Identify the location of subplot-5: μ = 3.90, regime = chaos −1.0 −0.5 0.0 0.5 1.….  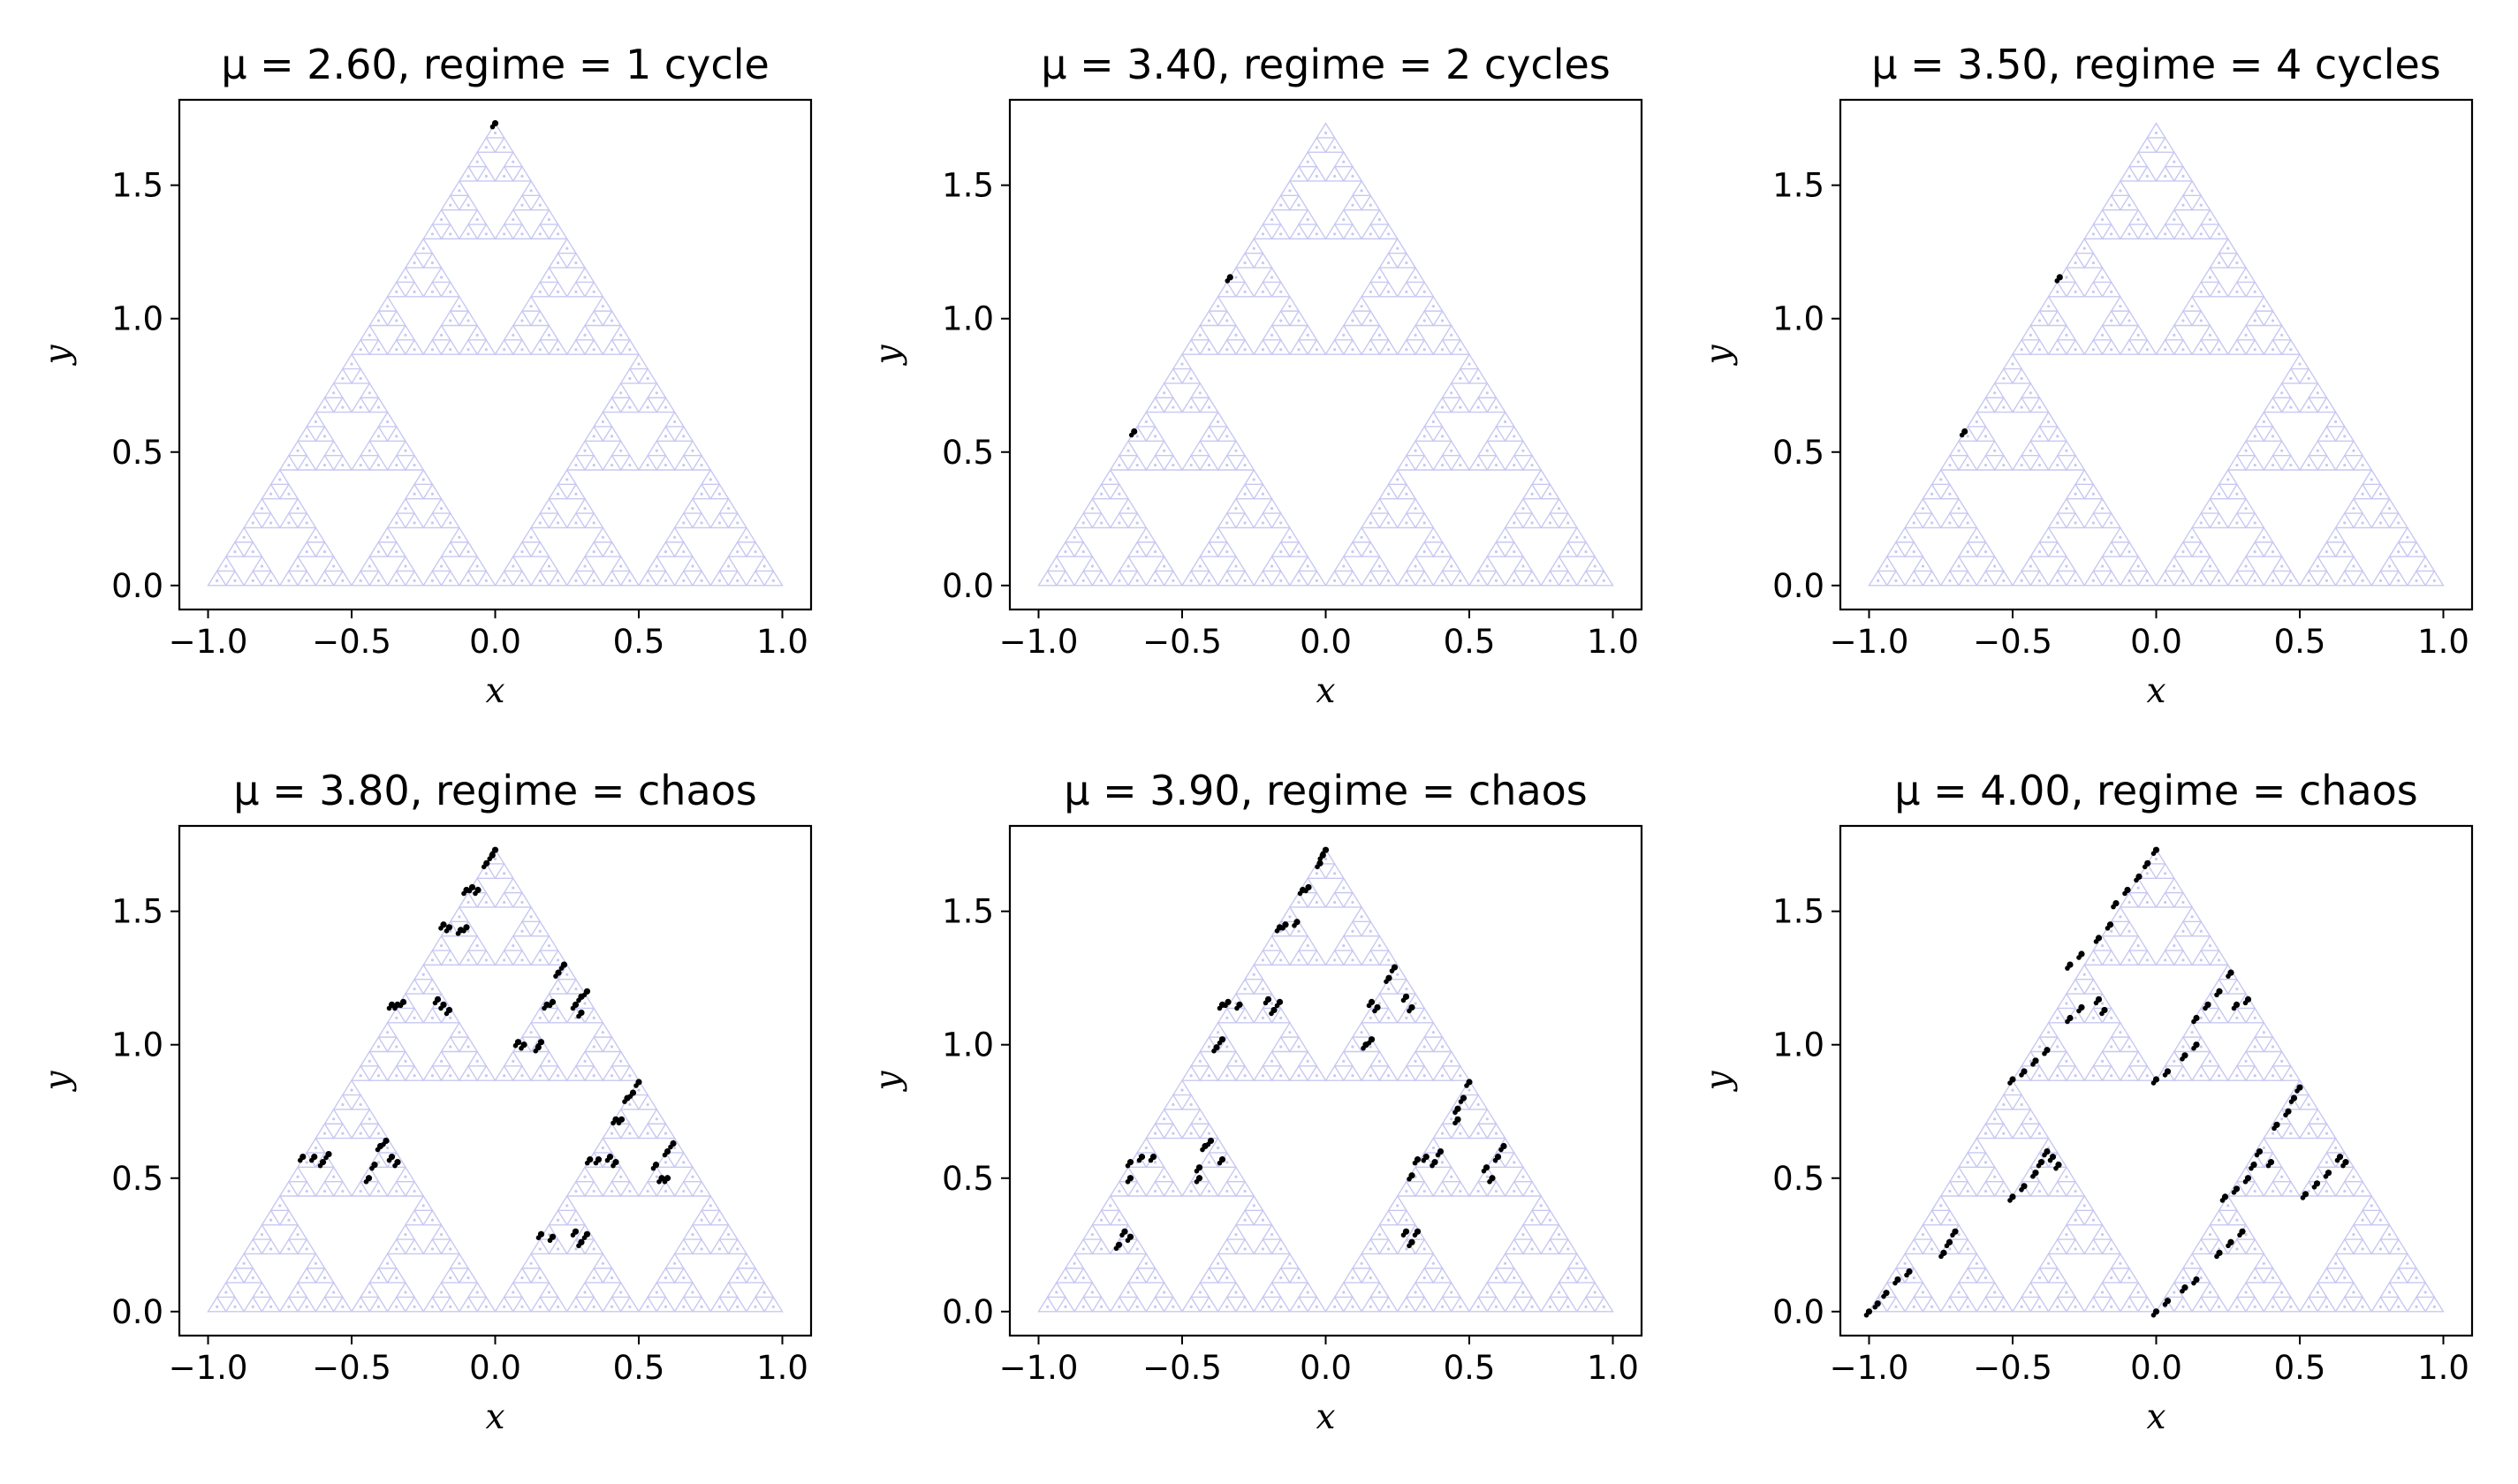
(1255, 1102).